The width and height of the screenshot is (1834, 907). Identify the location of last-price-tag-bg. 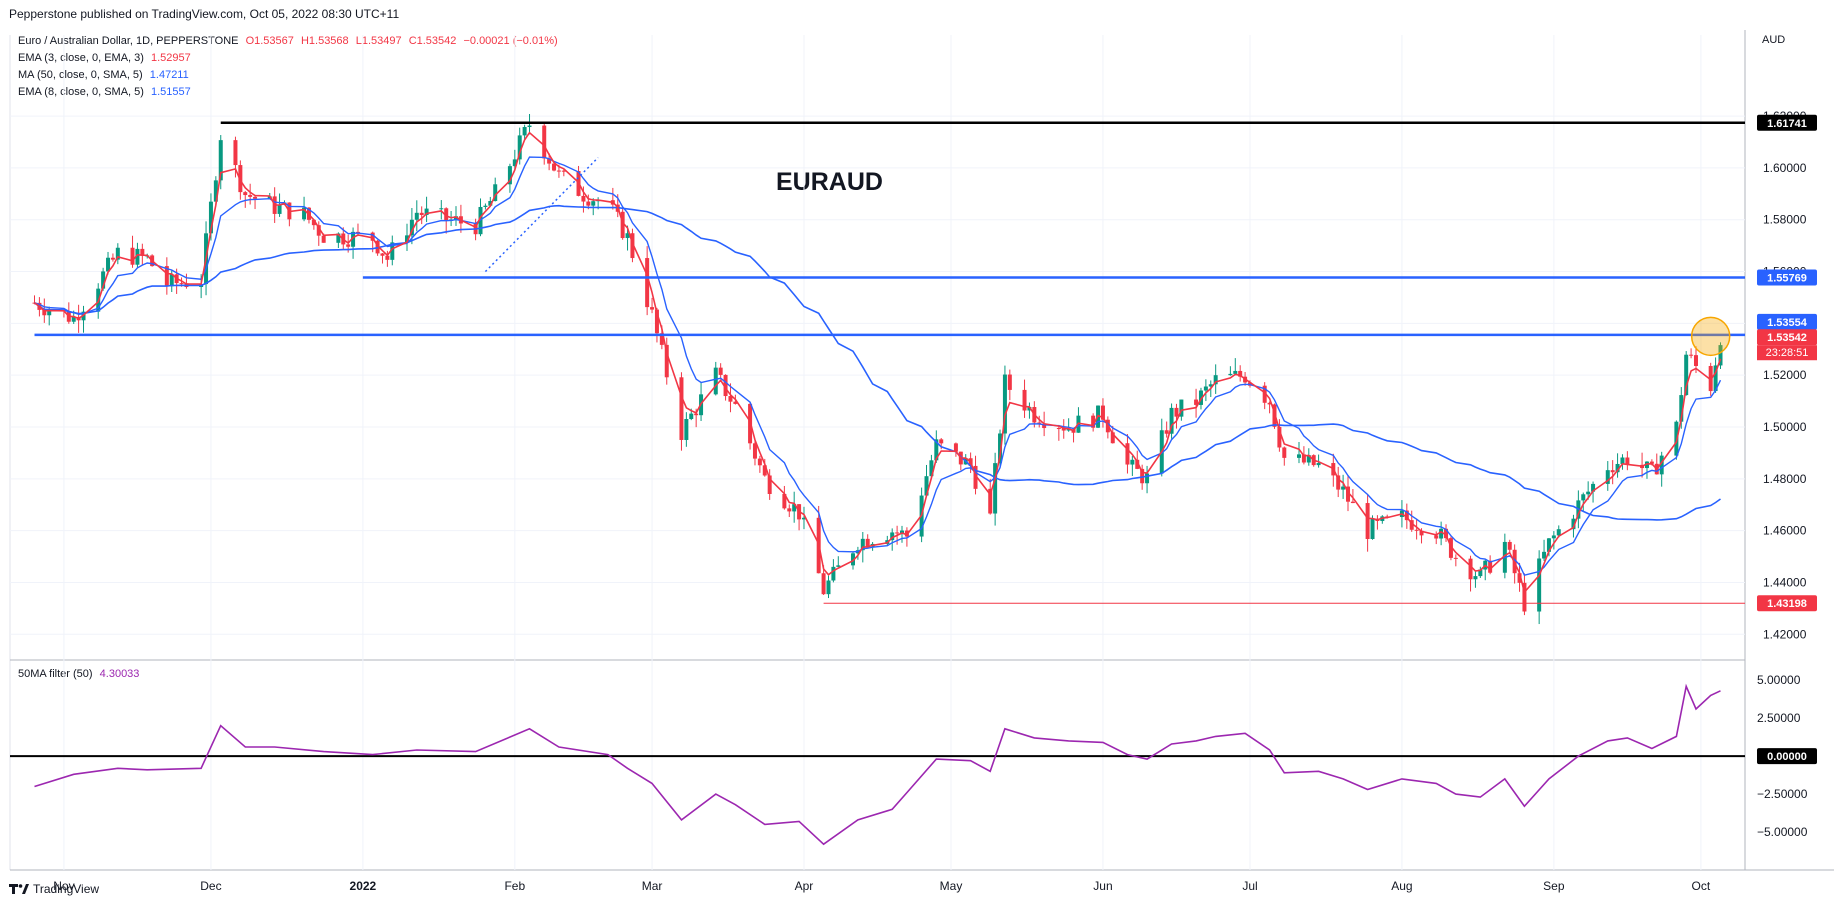
(1787, 337).